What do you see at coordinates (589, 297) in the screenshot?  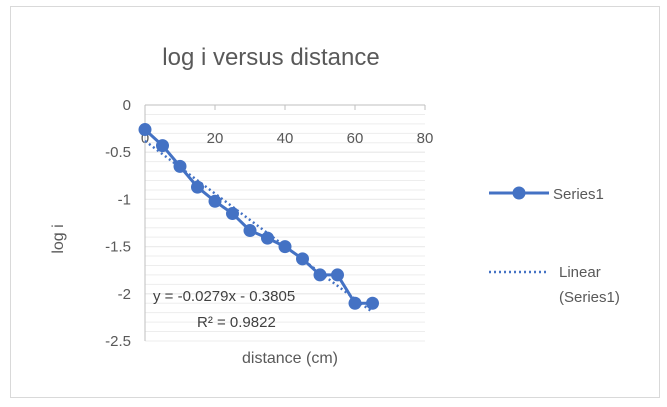 I see `legend-trendline-label-2: (Series1)` at bounding box center [589, 297].